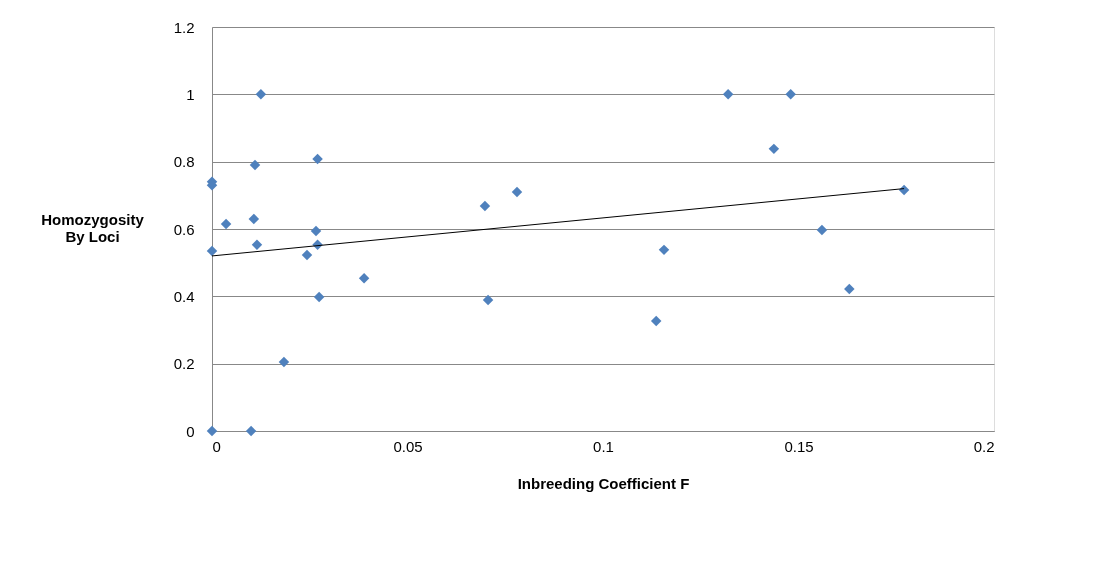 The width and height of the screenshot is (1105, 575). Describe the element at coordinates (216, 446) in the screenshot. I see `x-tick-label: 0` at that location.